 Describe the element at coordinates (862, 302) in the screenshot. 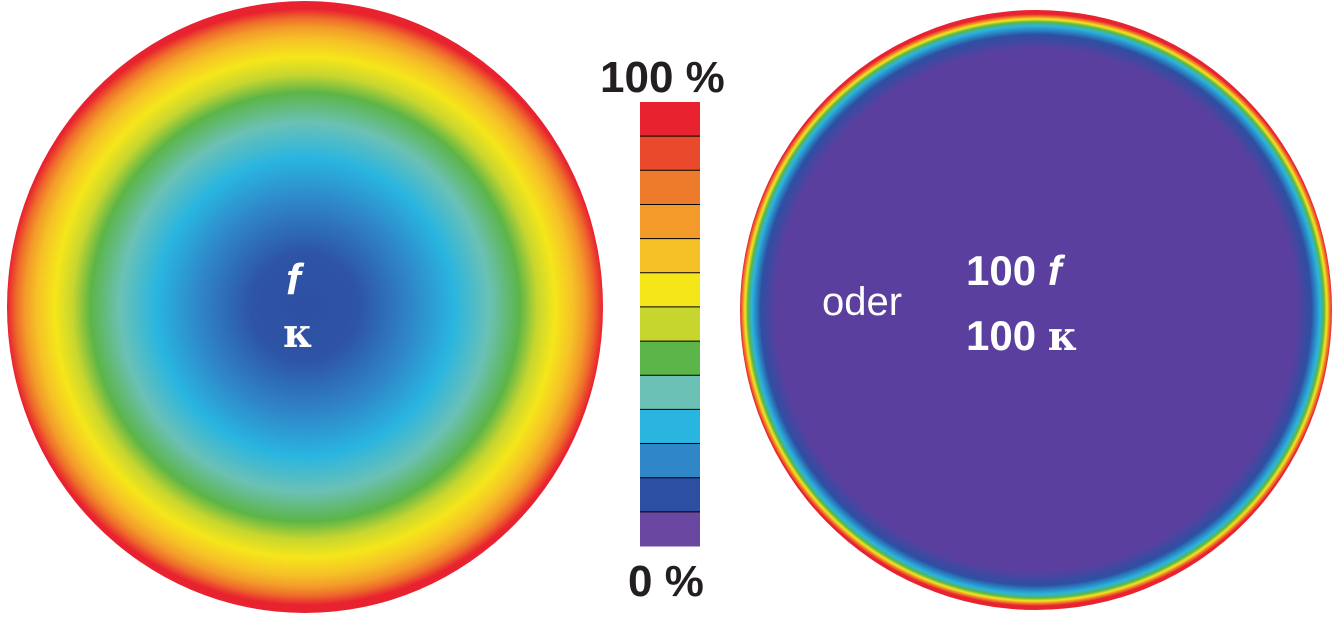

I see `right-disc-oder-label: oder` at that location.